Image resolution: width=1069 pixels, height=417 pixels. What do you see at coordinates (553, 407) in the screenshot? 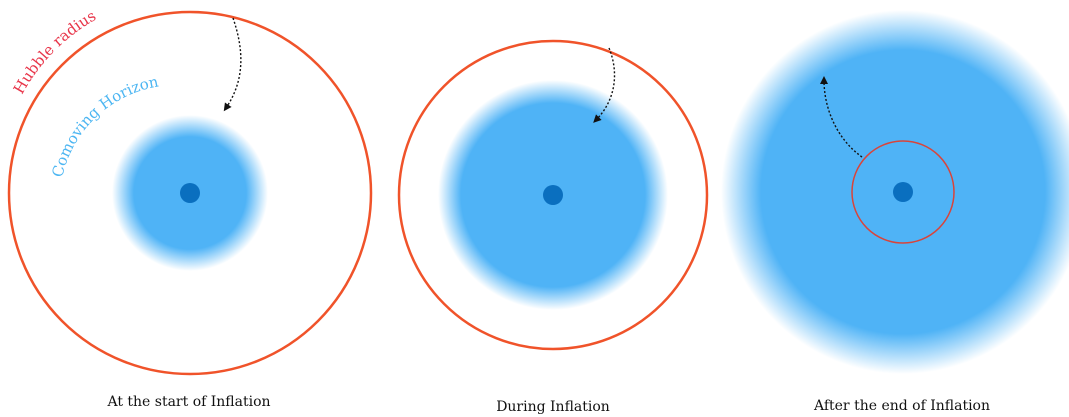
I see `caption-during: During Inflation` at bounding box center [553, 407].